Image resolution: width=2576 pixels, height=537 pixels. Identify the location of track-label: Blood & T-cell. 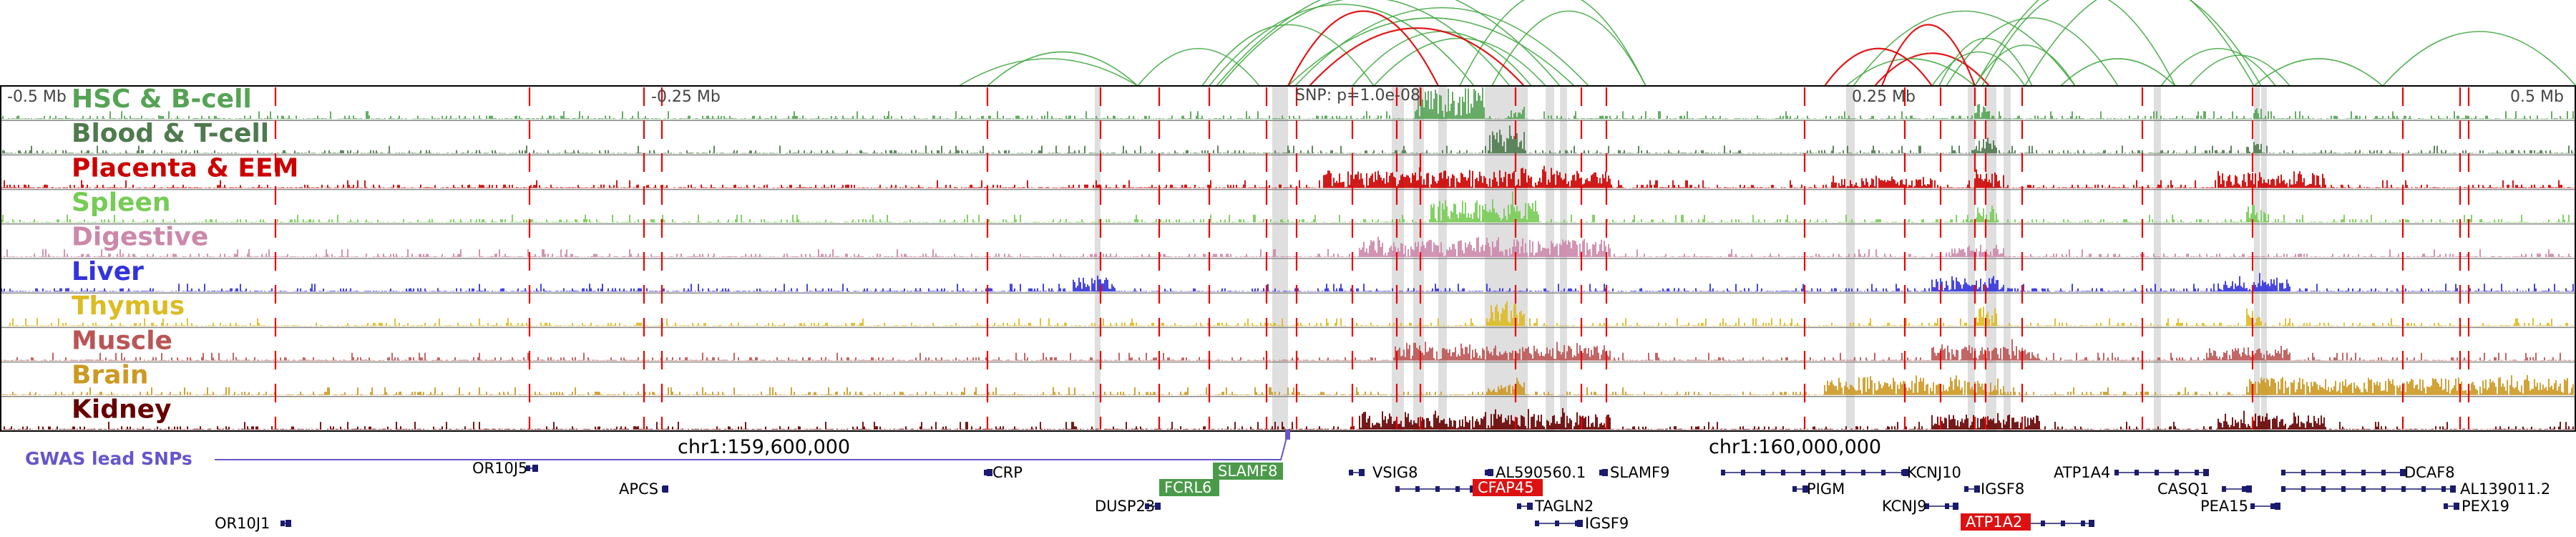
(170, 133).